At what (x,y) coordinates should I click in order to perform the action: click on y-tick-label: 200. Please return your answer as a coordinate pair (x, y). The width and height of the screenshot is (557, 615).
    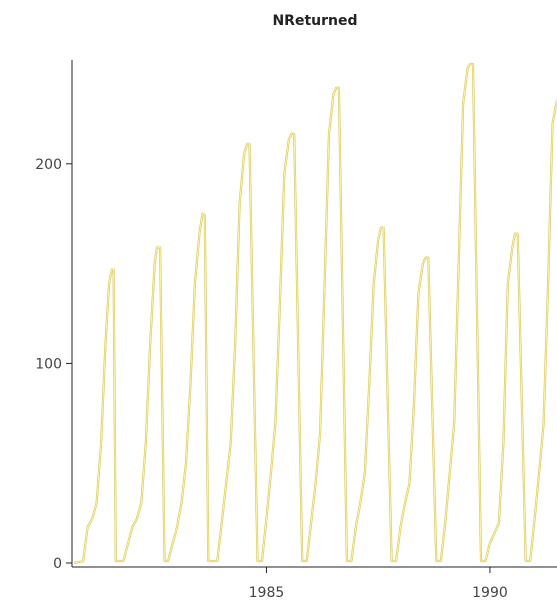
    Looking at the image, I should click on (48, 165).